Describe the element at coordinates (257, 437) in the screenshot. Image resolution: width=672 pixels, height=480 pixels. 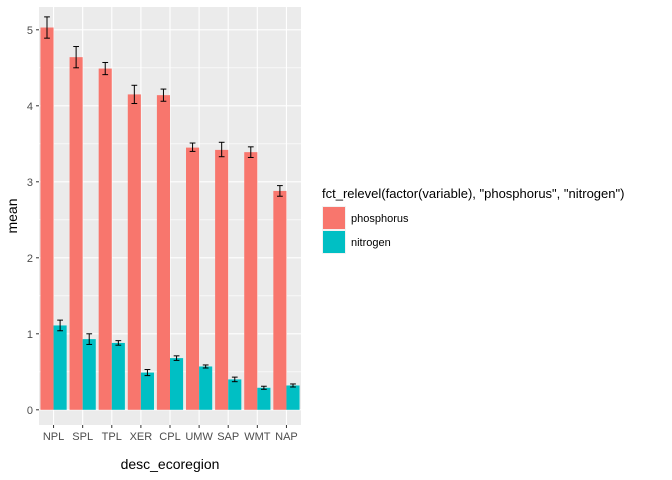
I see `x-tick-label: WMT` at that location.